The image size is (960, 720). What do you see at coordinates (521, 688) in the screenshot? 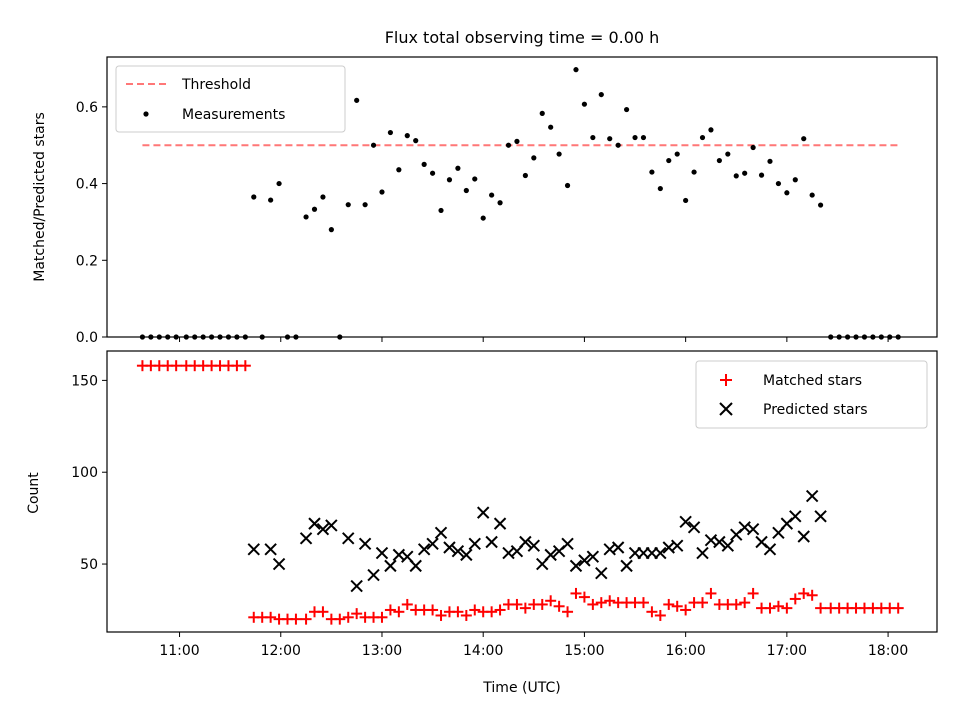
I see `bottom-x-axis-label: Time (UTC)` at bounding box center [521, 688].